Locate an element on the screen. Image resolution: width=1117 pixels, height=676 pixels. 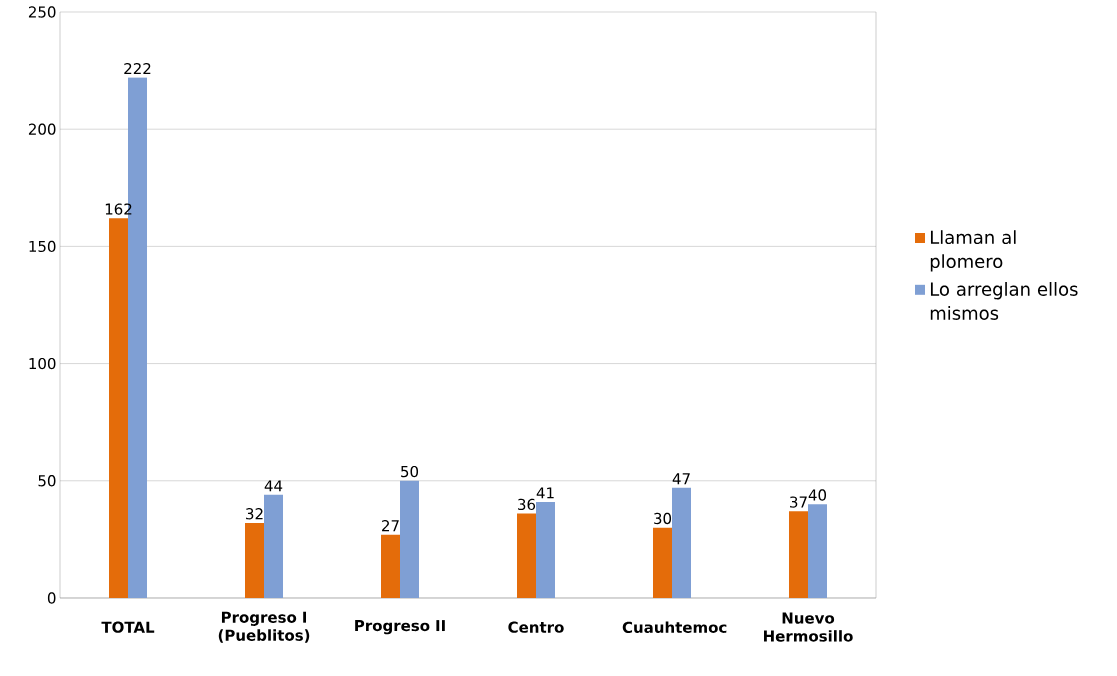
x-tick-label: Cuauhtemoc is located at coordinates (674, 627).